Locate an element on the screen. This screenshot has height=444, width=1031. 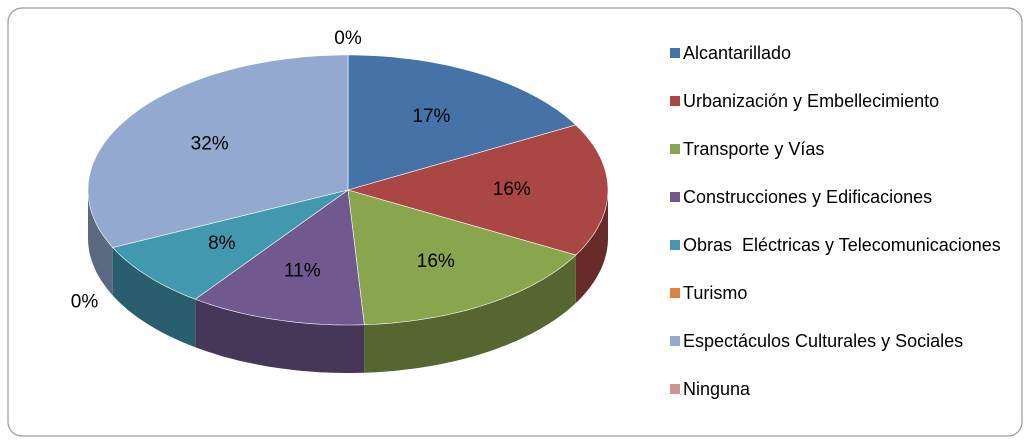
legend-label: Ninguna is located at coordinates (717, 389).